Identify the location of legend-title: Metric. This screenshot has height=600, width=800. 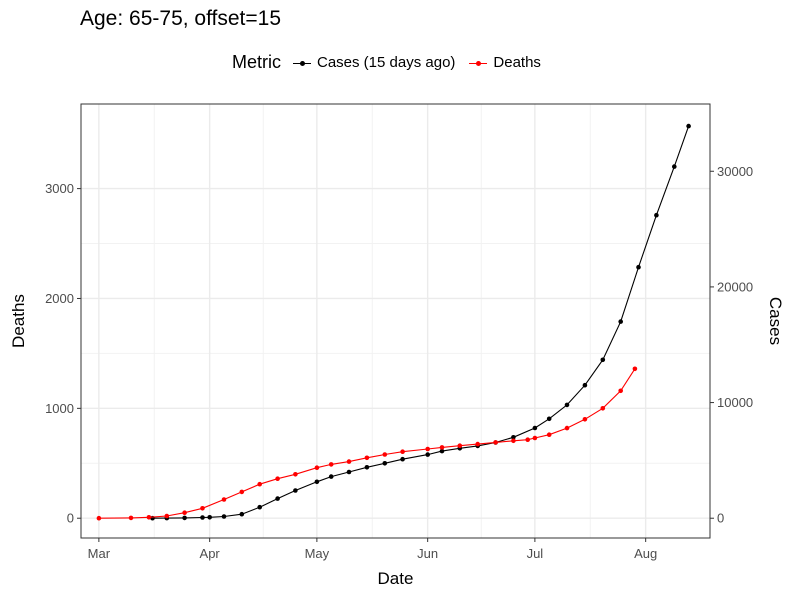
(256, 62).